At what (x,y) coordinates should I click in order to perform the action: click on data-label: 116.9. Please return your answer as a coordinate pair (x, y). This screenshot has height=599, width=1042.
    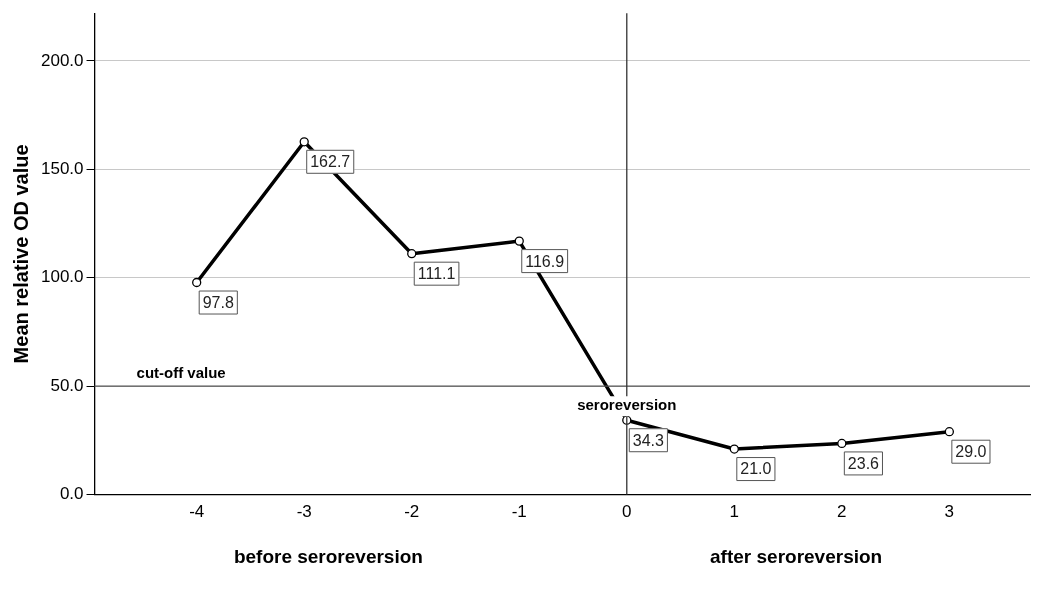
    Looking at the image, I should click on (545, 261).